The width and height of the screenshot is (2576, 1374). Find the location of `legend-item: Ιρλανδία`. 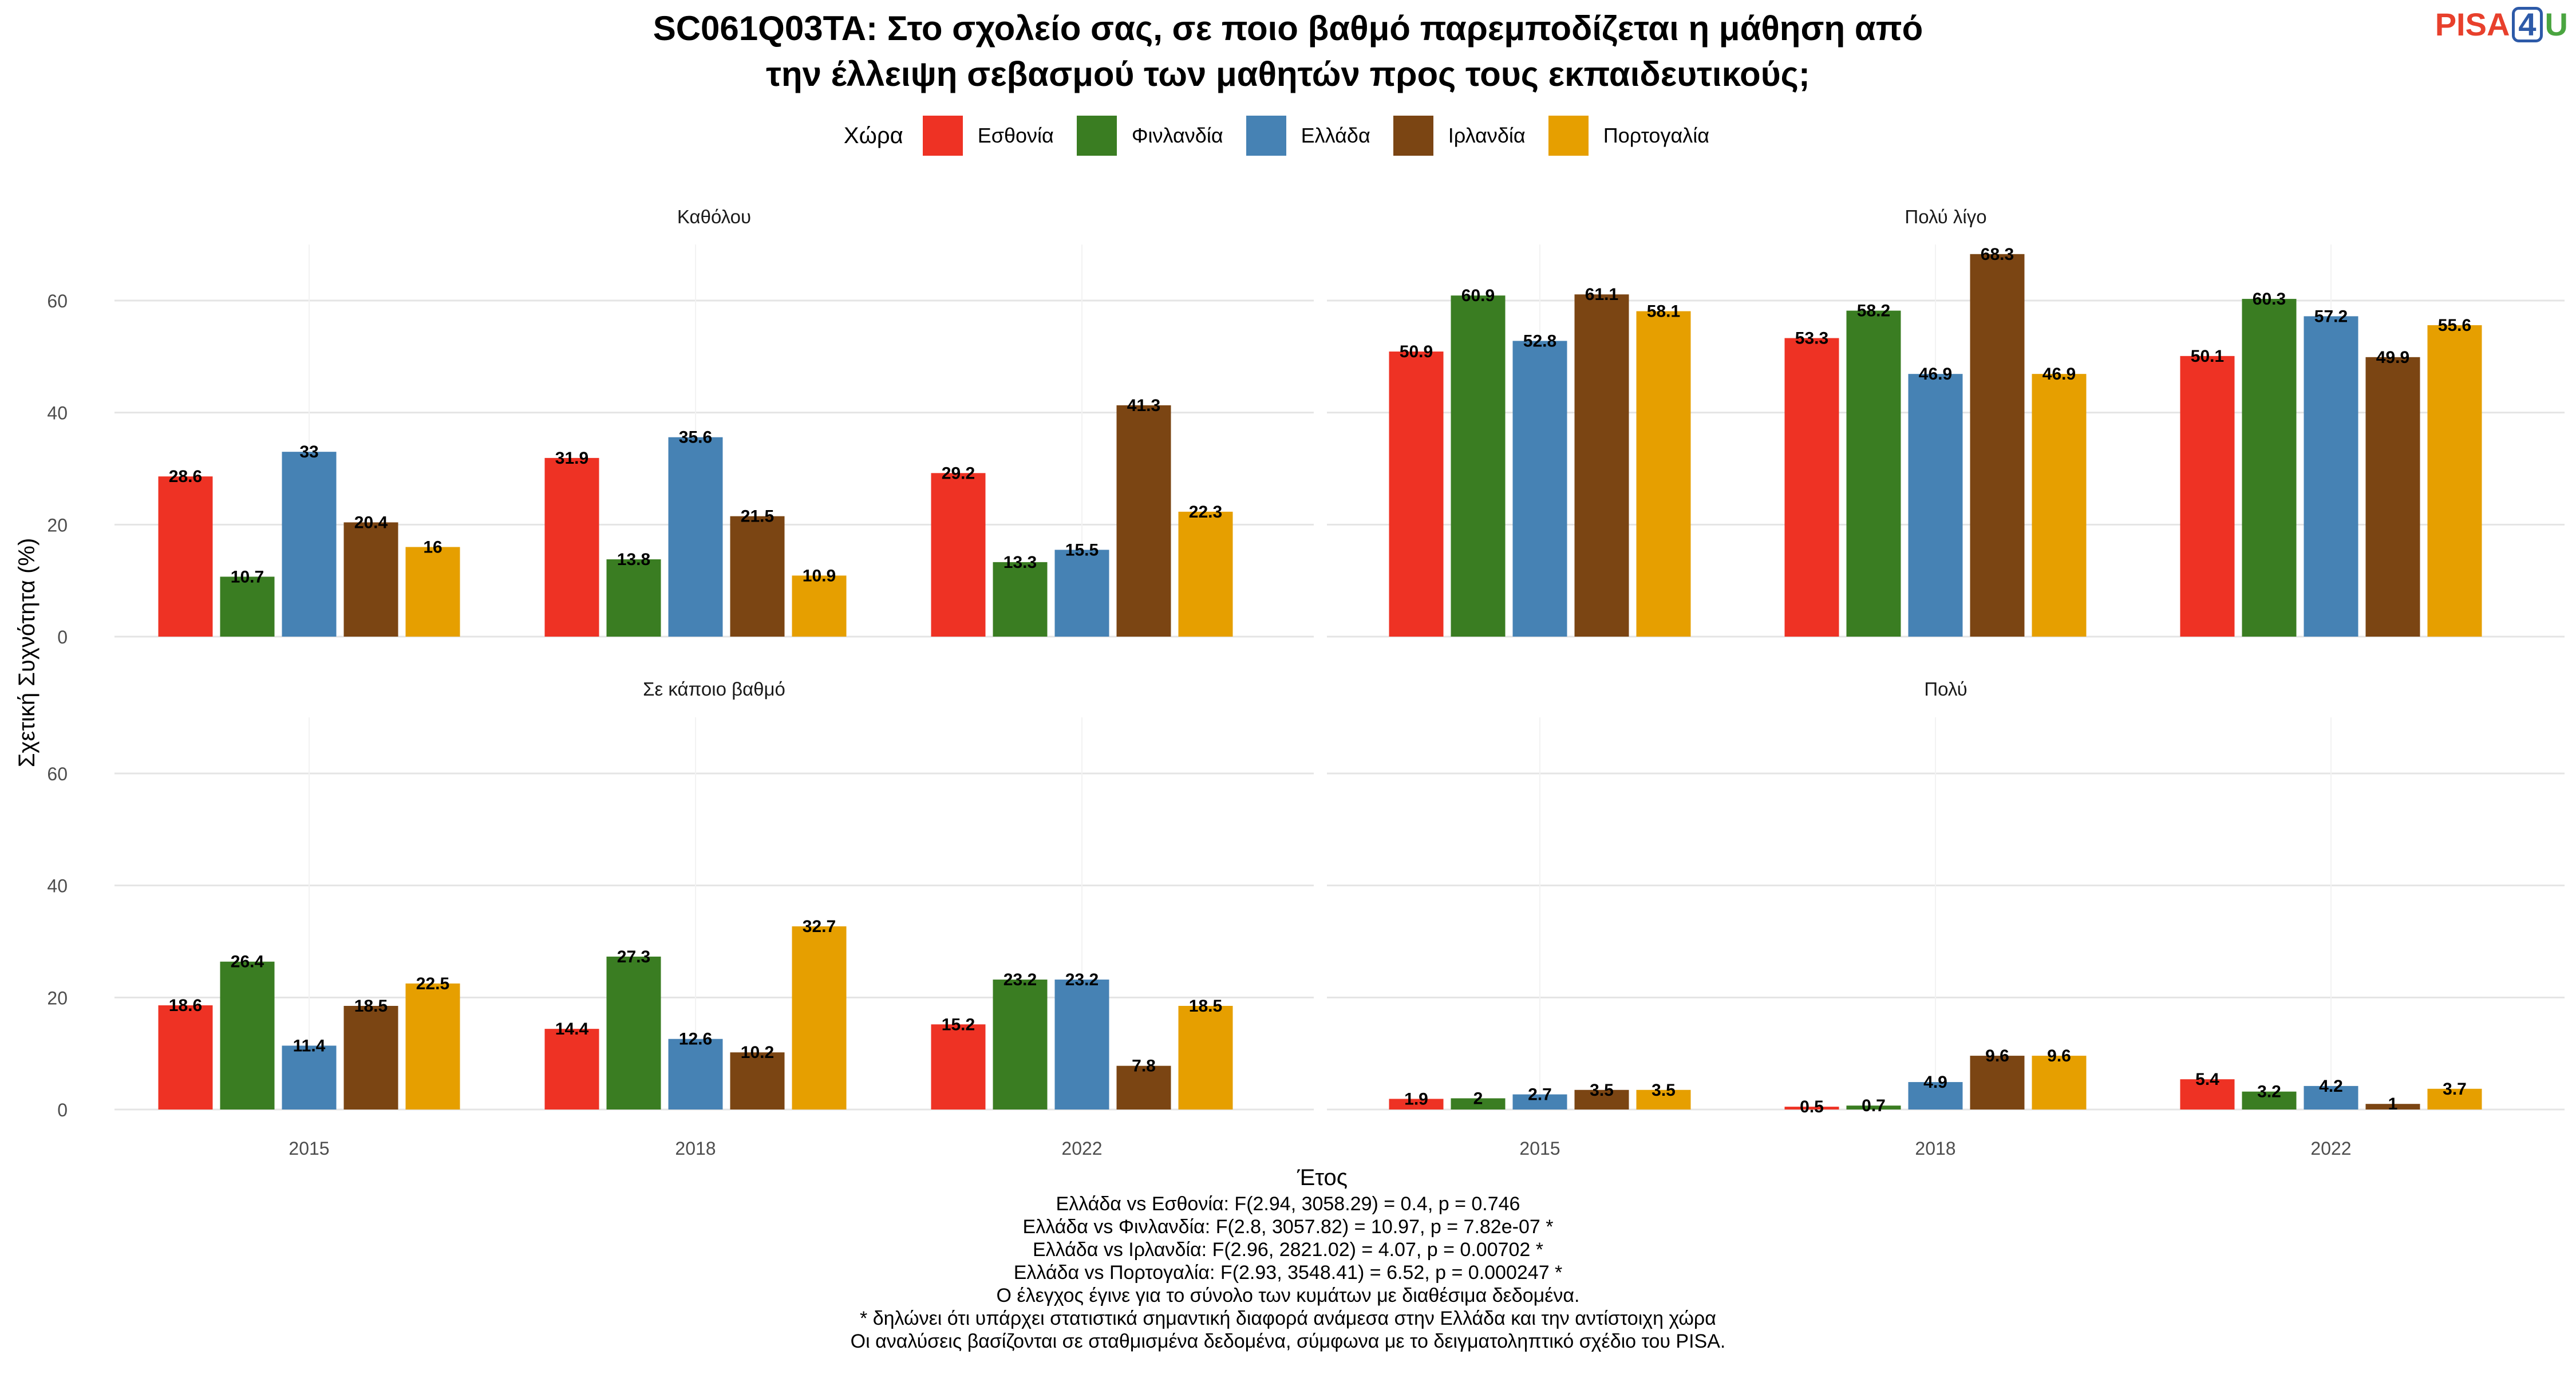

legend-item: Ιρλανδία is located at coordinates (1459, 136).